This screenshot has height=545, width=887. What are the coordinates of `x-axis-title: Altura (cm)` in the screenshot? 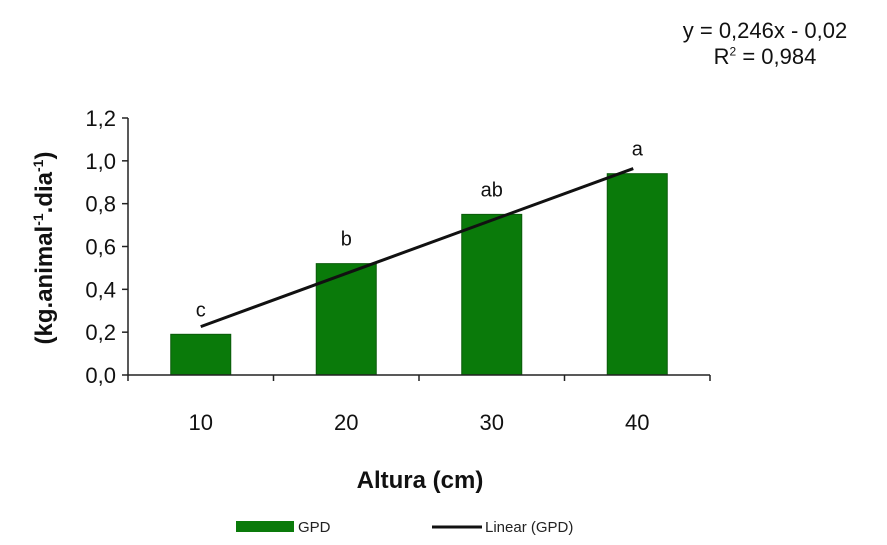 It's located at (420, 480).